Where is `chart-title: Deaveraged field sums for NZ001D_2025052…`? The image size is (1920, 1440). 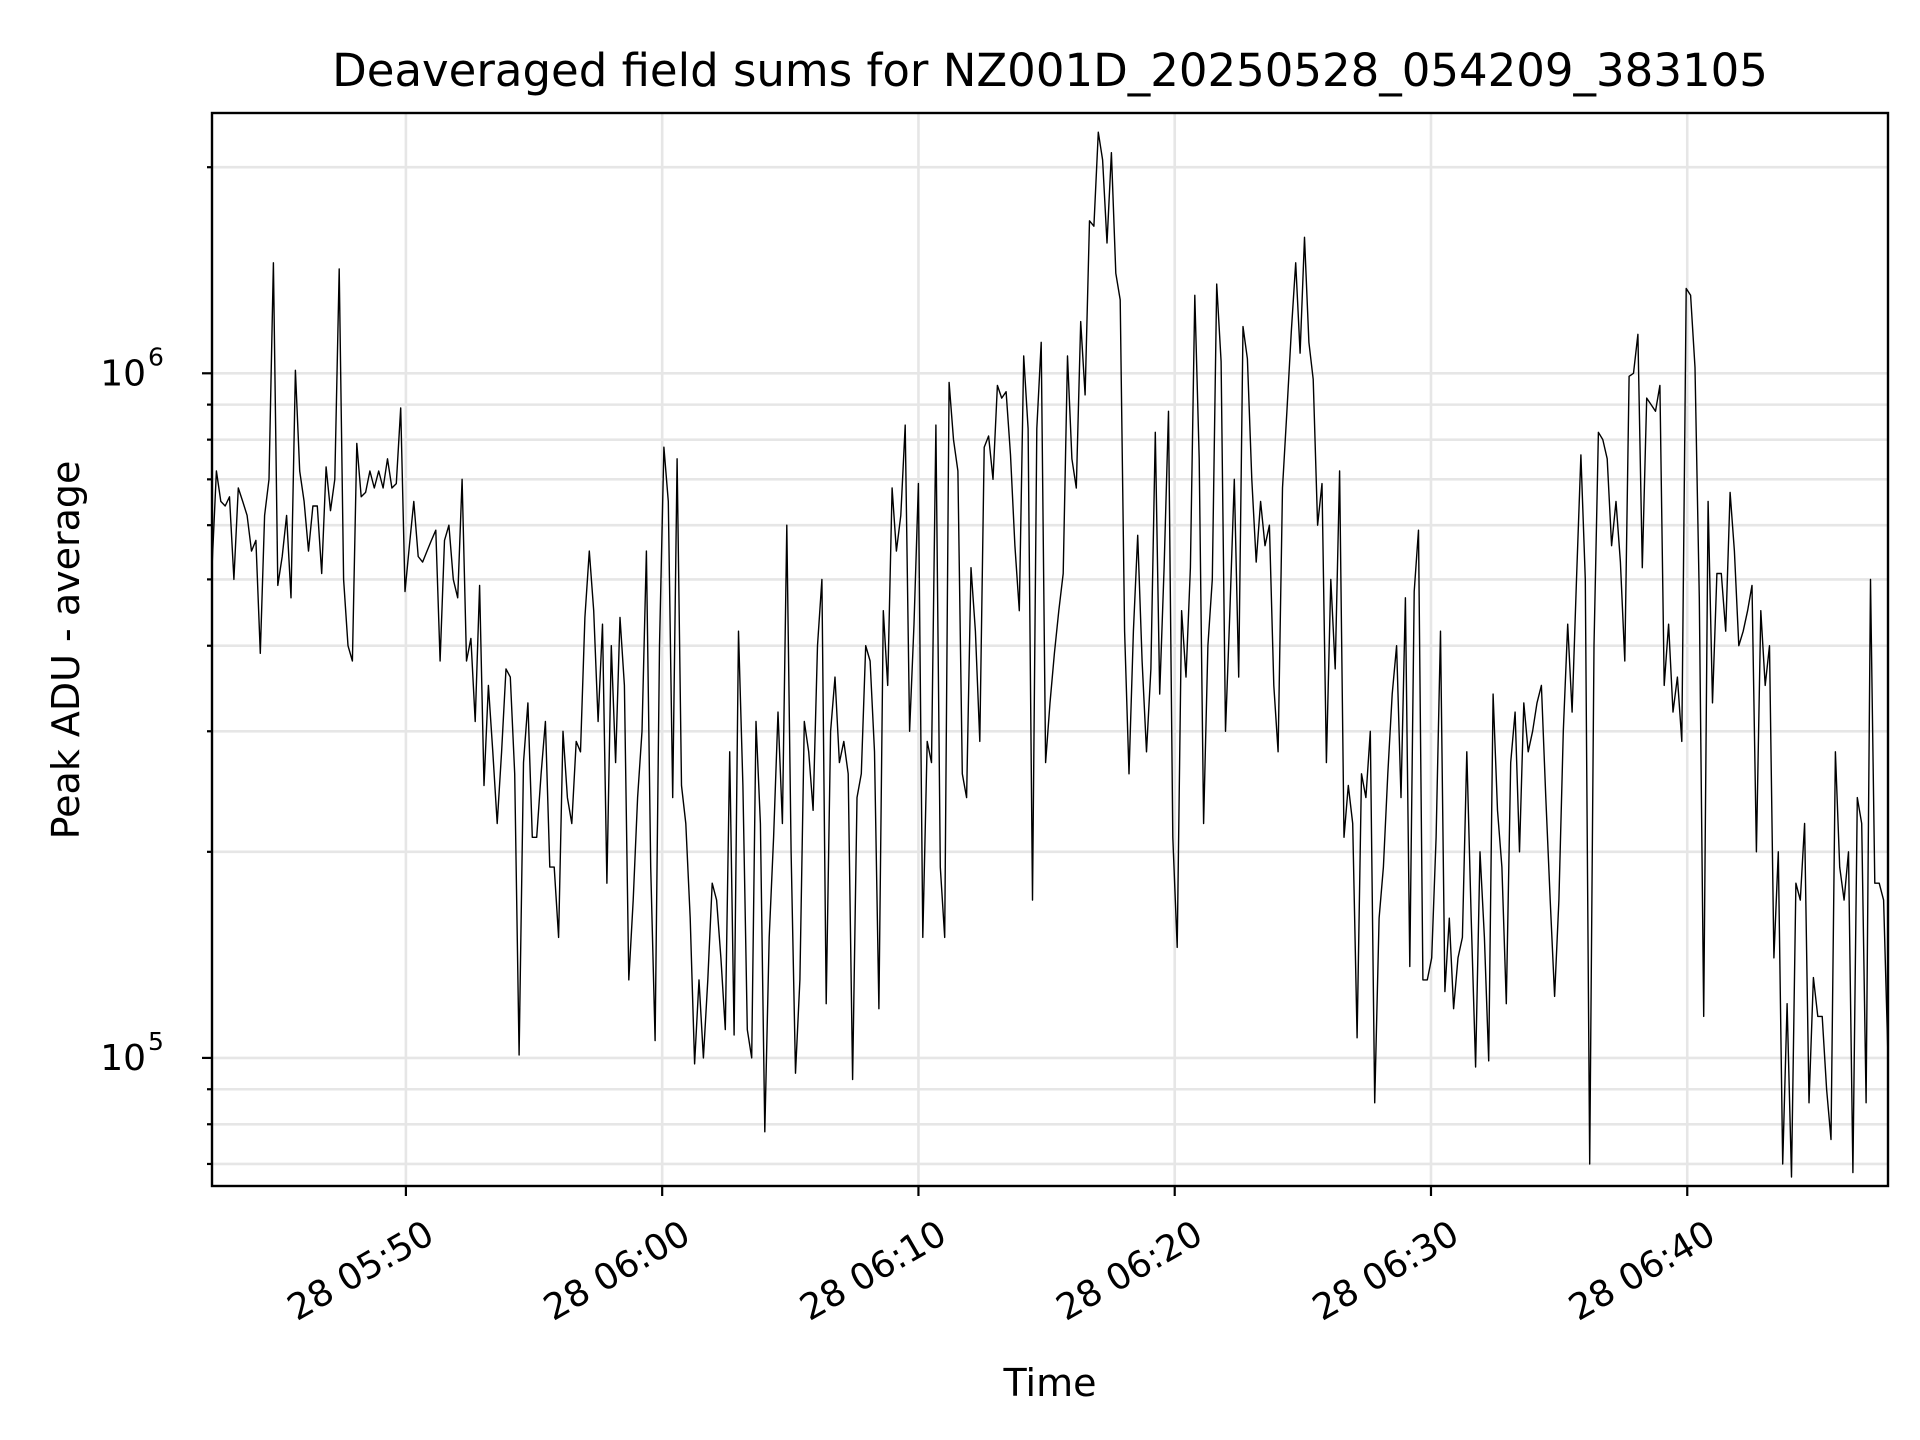 chart-title: Deaveraged field sums for NZ001D_2025052… is located at coordinates (1050, 70).